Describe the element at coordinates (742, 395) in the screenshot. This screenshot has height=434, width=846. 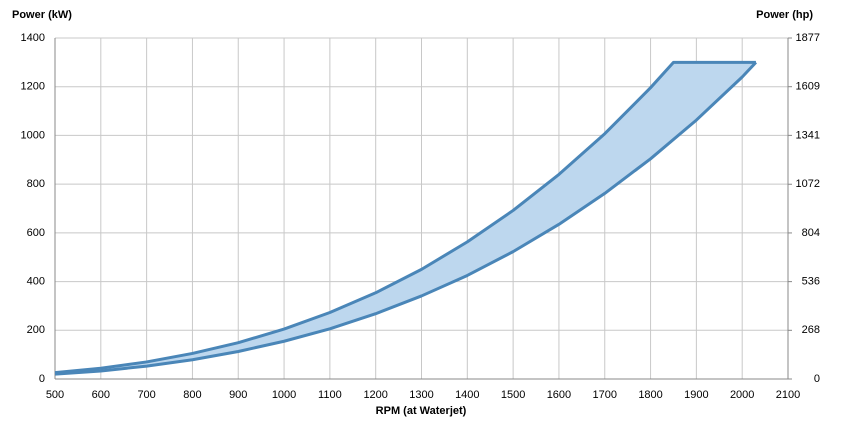
I see `x-tick-label: 2000` at that location.